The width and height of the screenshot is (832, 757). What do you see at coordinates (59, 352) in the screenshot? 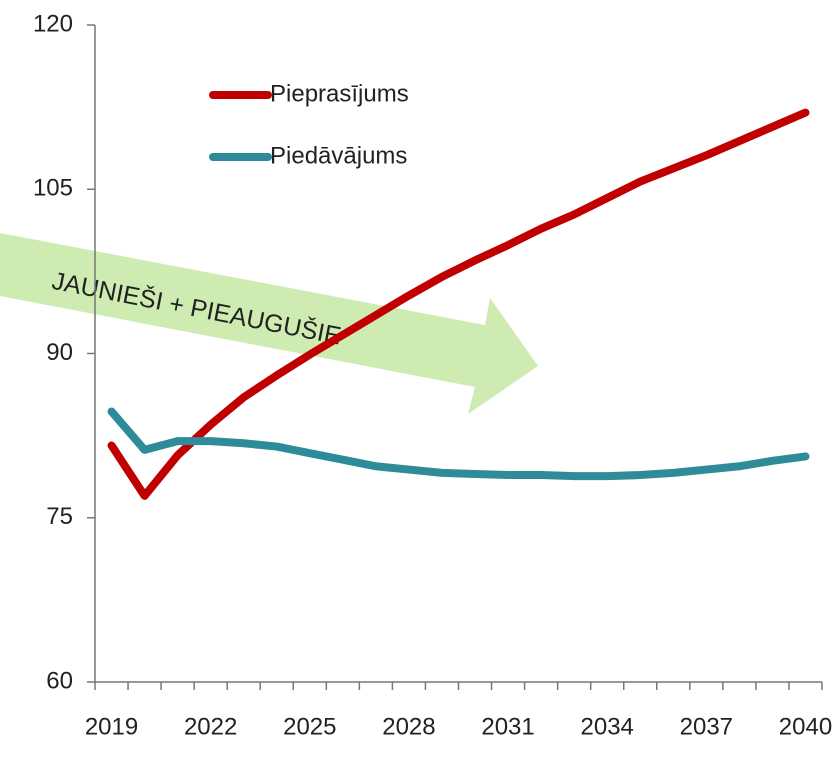
I see `y-tick-label: 90` at bounding box center [59, 352].